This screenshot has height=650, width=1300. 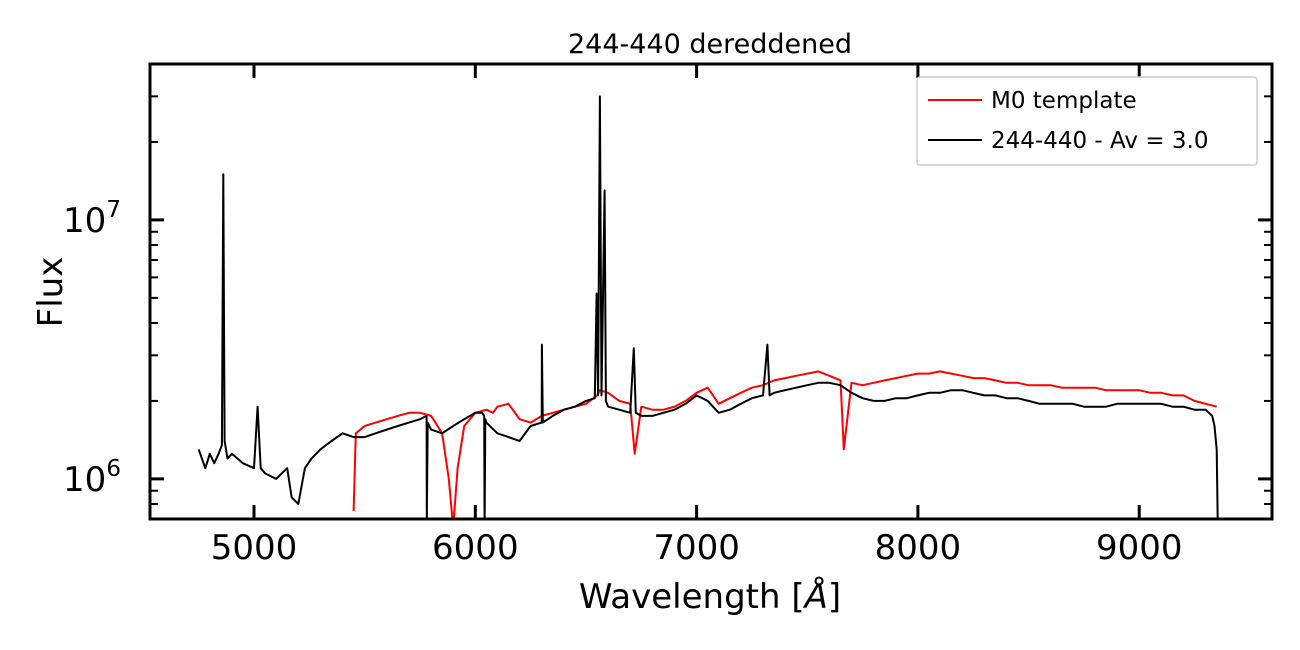 What do you see at coordinates (1064, 101) in the screenshot?
I see `legend-label-m0-template: M0 template` at bounding box center [1064, 101].